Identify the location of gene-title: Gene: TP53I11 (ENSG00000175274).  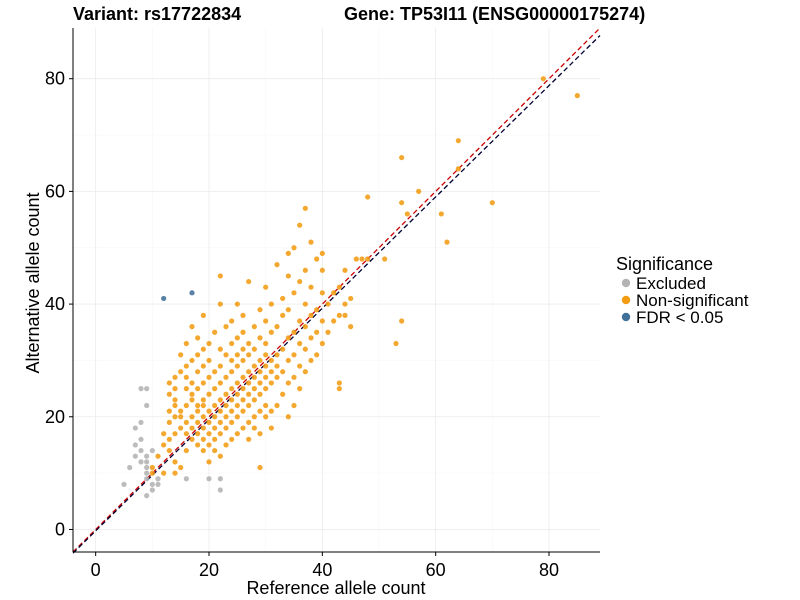
(494, 14).